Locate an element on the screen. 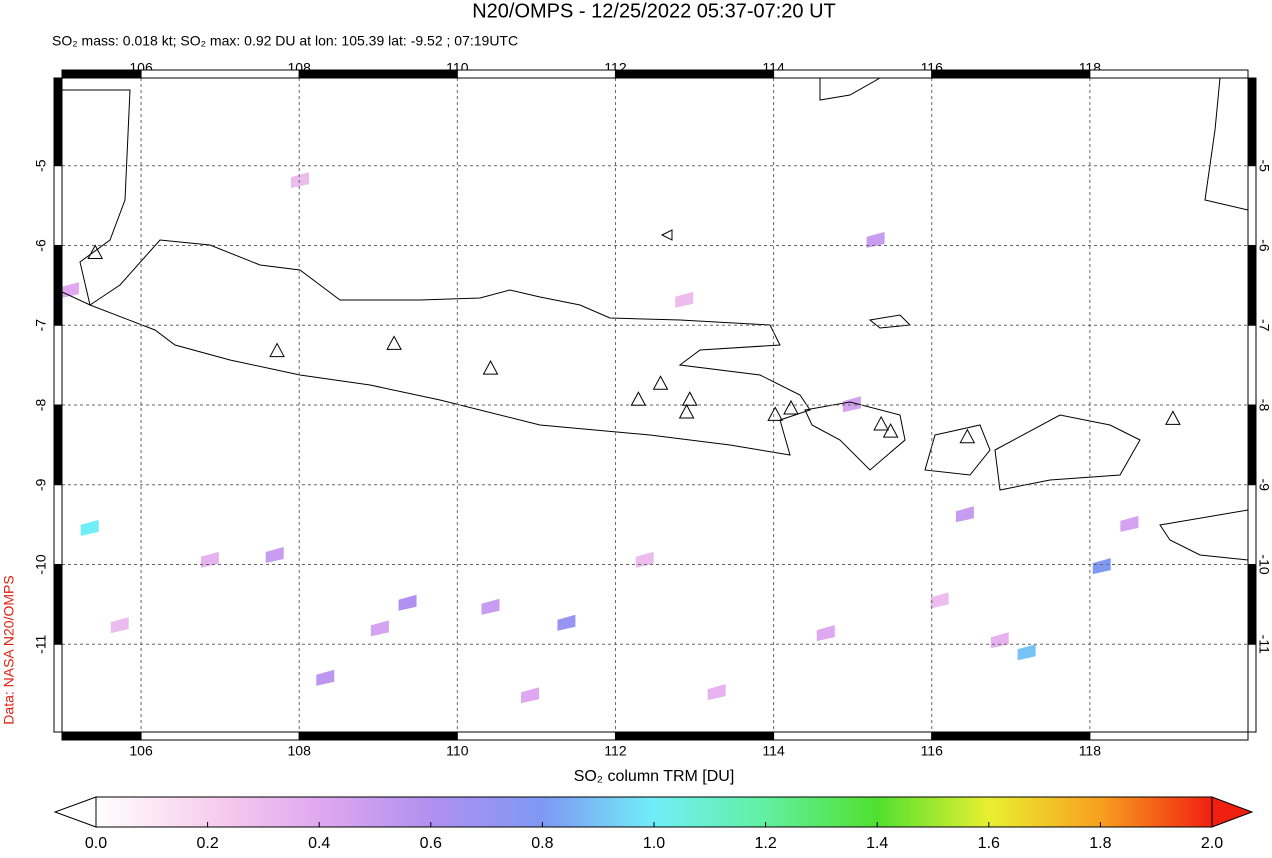 The height and width of the screenshot is (858, 1272). colorbar-tick-label: 0.0 is located at coordinates (96, 843).